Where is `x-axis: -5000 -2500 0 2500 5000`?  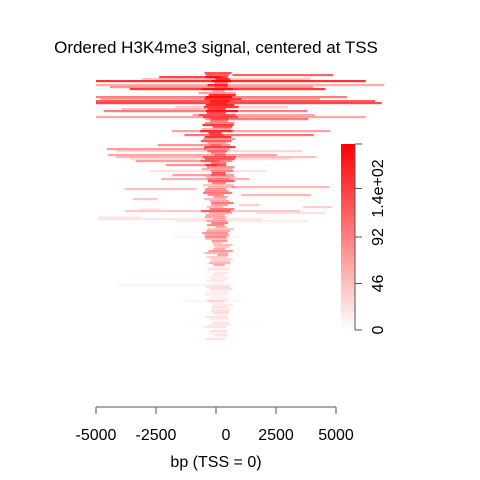 x-axis: -5000 -2500 0 2500 5000 is located at coordinates (215, 425).